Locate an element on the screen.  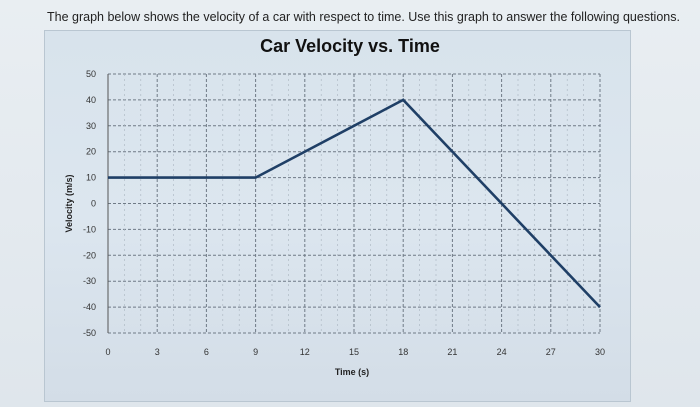
y-tick-label: 0 is located at coordinates (93, 204).